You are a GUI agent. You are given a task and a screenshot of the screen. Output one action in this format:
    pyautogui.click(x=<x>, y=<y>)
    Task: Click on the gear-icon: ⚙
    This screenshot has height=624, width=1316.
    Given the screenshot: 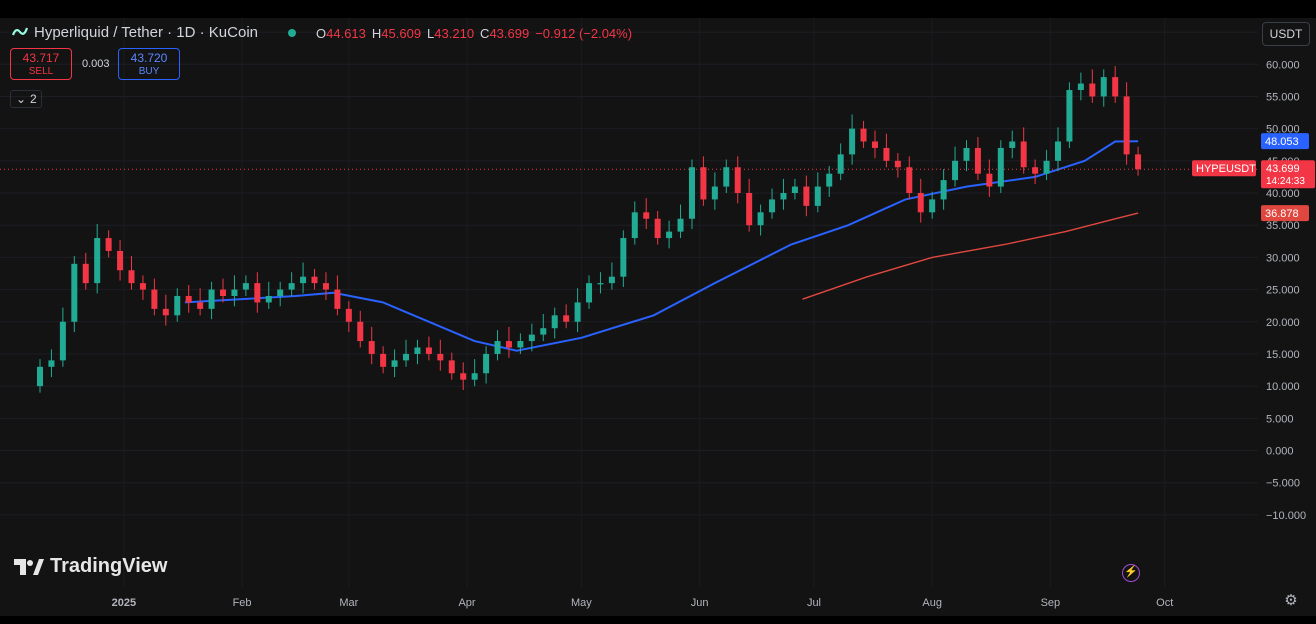 What is the action you would take?
    pyautogui.click(x=1291, y=600)
    